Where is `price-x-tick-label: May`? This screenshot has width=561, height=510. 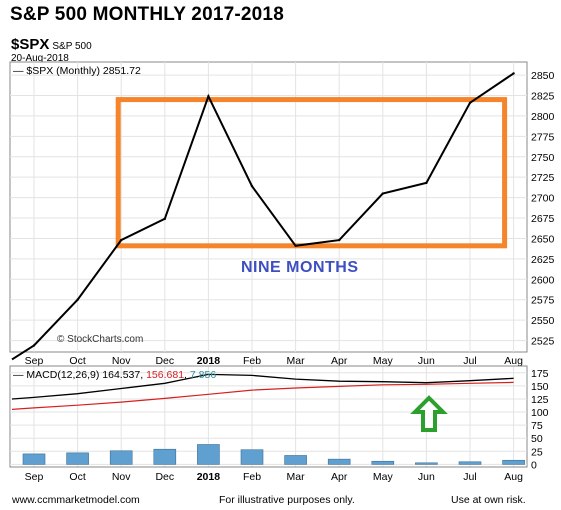 price-x-tick-label: May is located at coordinates (383, 361).